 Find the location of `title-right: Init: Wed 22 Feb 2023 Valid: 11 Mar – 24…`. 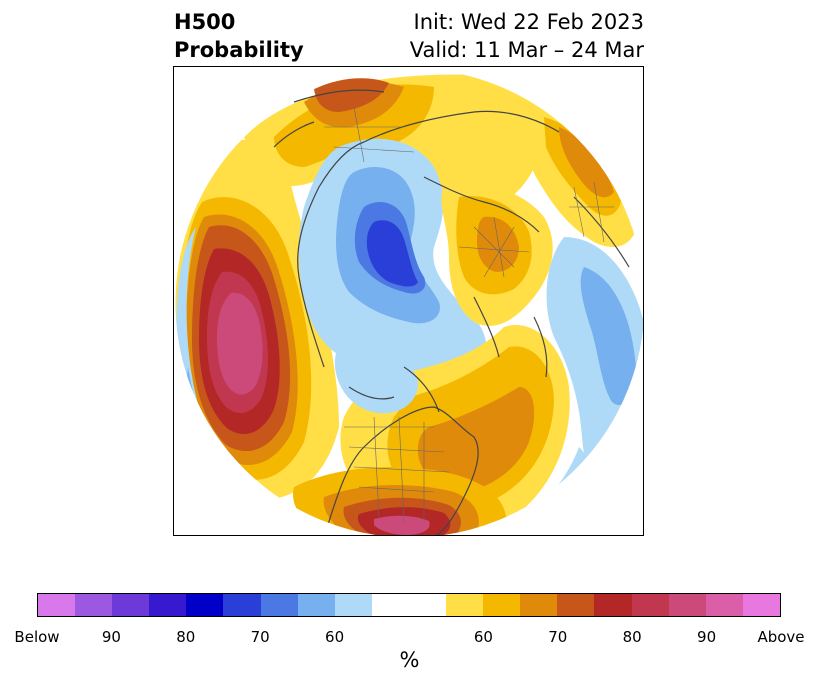

title-right: Init: Wed 22 Feb 2023 Valid: 11 Mar – 24… is located at coordinates (527, 36).